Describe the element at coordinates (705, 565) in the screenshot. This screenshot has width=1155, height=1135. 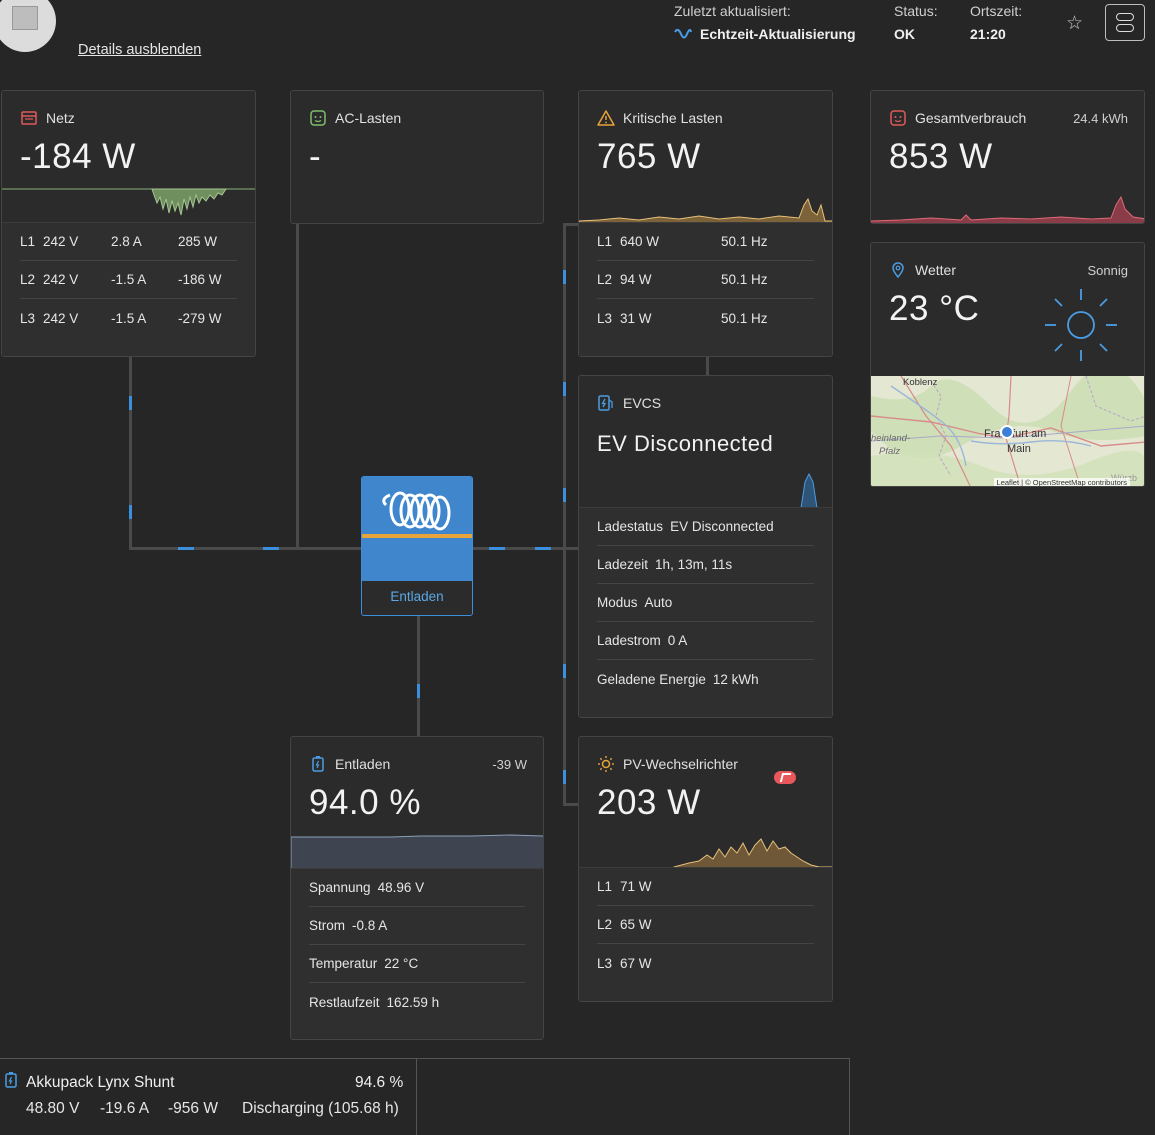
I see `evcs-row-ladezeit: Ladezeit 1h, 13m, 11s` at that location.